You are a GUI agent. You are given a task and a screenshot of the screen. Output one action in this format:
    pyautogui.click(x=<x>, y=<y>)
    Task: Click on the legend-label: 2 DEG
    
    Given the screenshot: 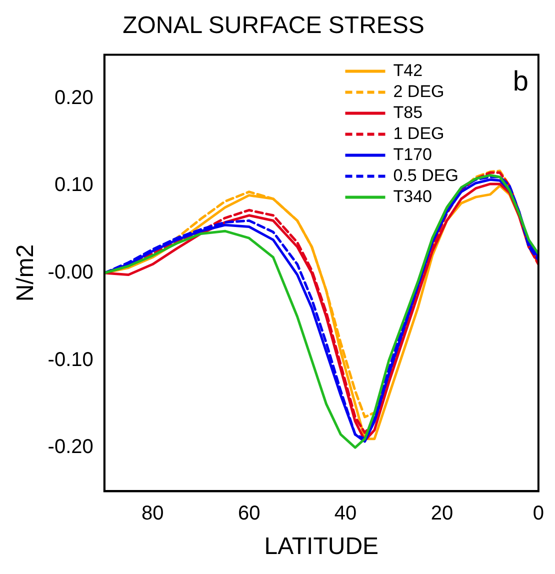 What is the action you would take?
    pyautogui.click(x=418, y=91)
    